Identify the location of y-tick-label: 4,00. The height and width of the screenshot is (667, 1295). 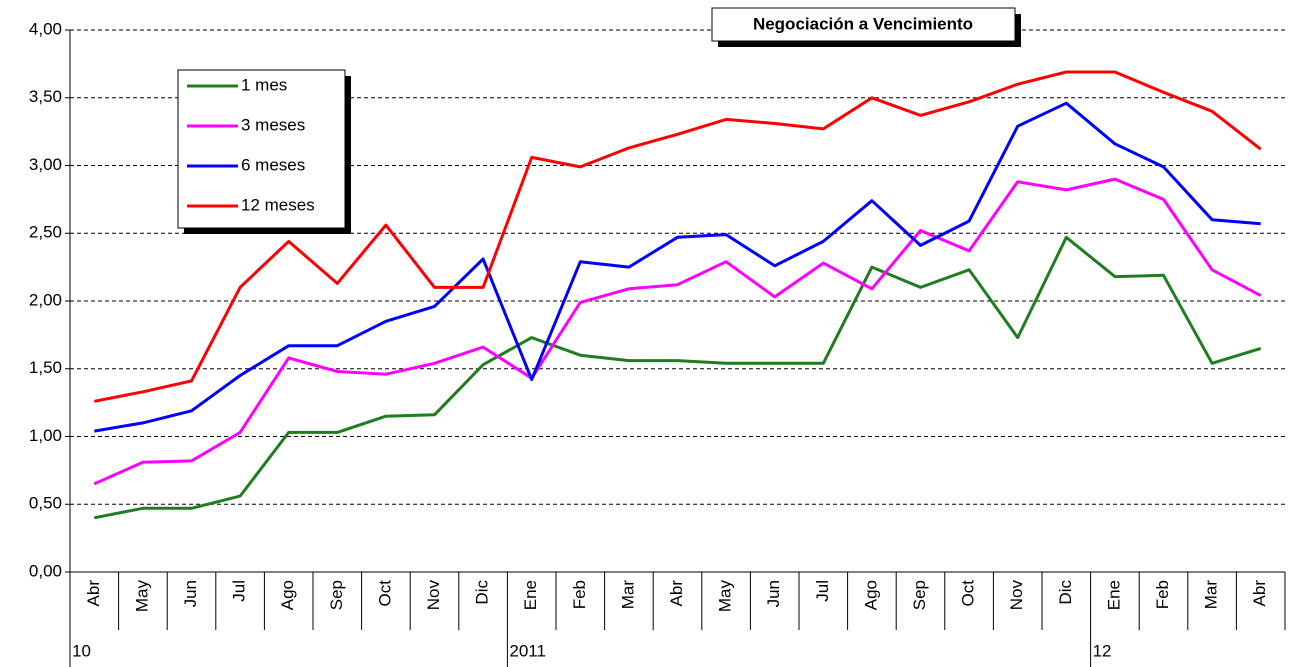
(45, 28).